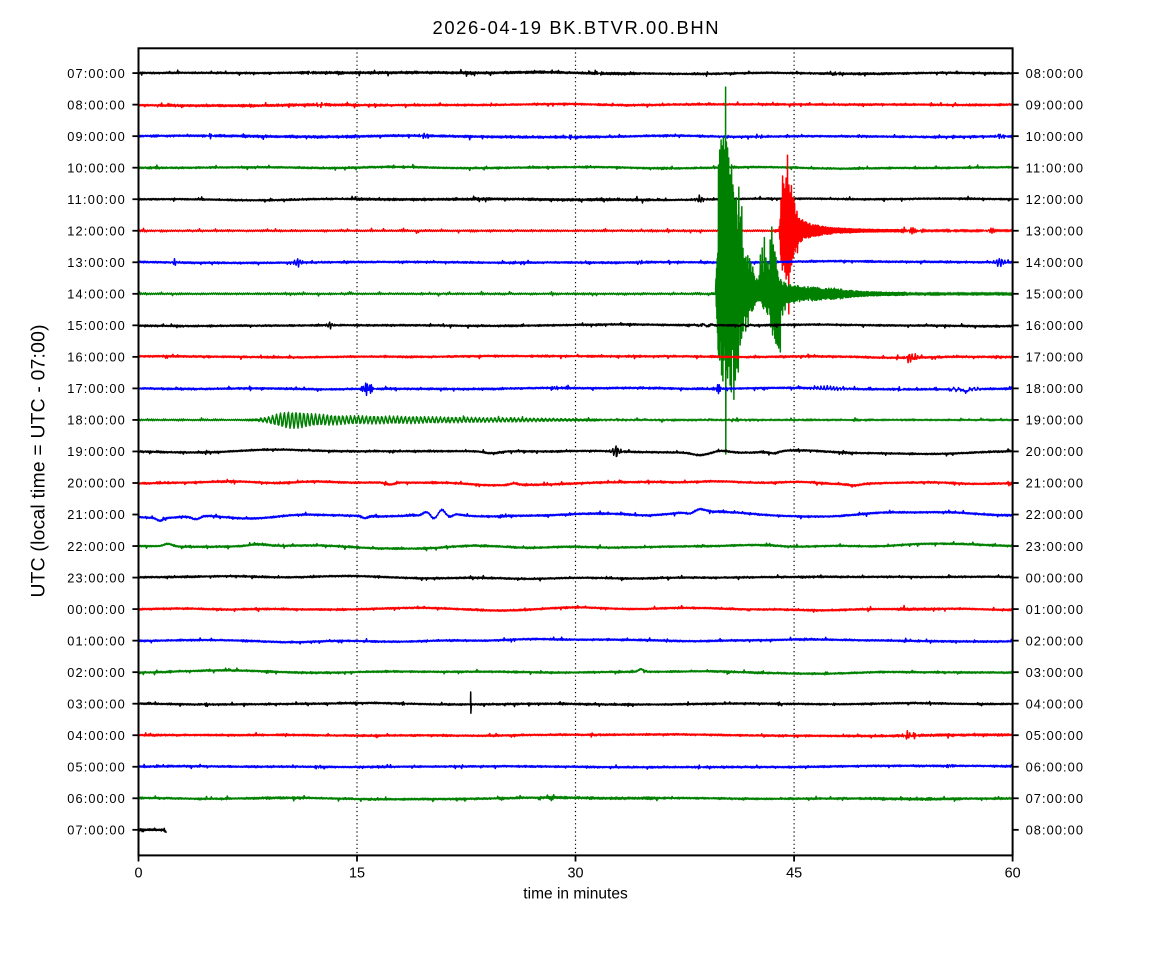 The image size is (1150, 955). What do you see at coordinates (575, 873) in the screenshot?
I see `svg-text: 30` at bounding box center [575, 873].